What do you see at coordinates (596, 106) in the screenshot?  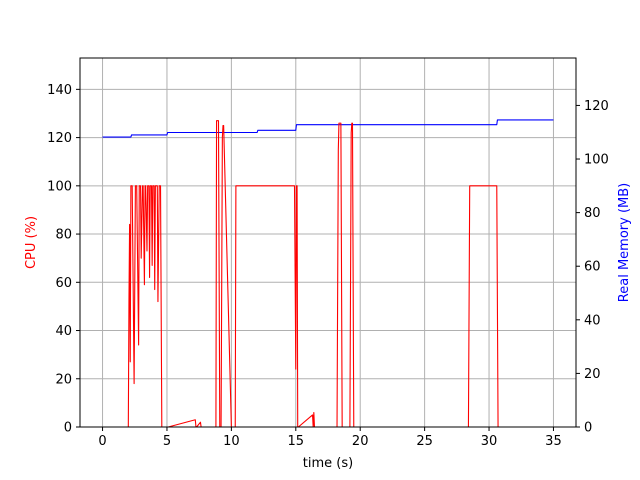 I see `y-right-tick-label: 120` at bounding box center [596, 106].